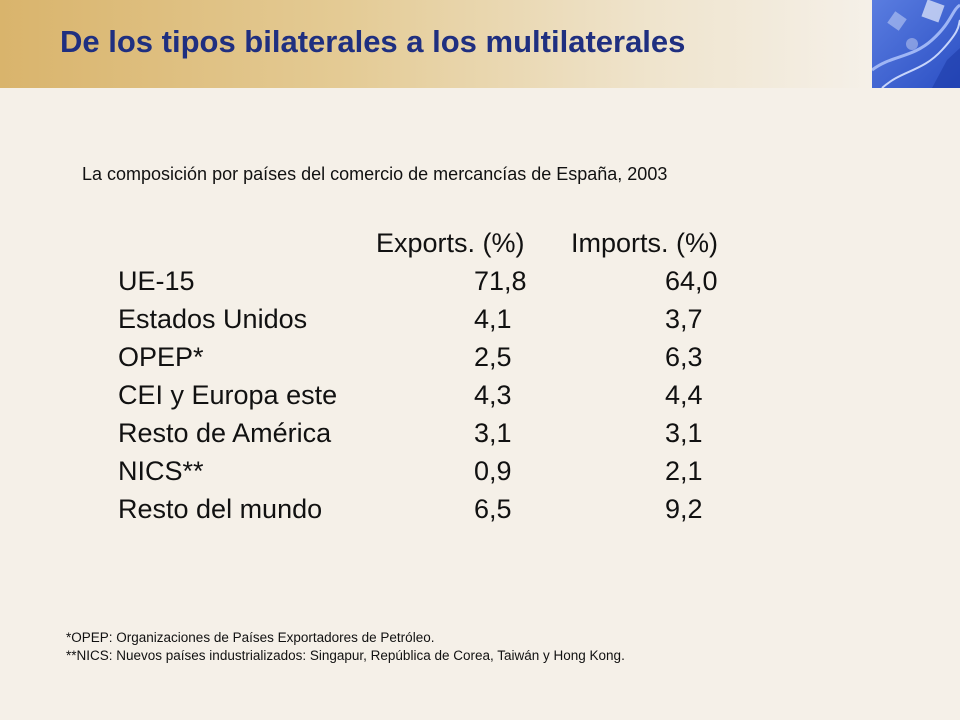 This screenshot has height=720, width=960. I want to click on imports-value: 3,1, so click(684, 433).